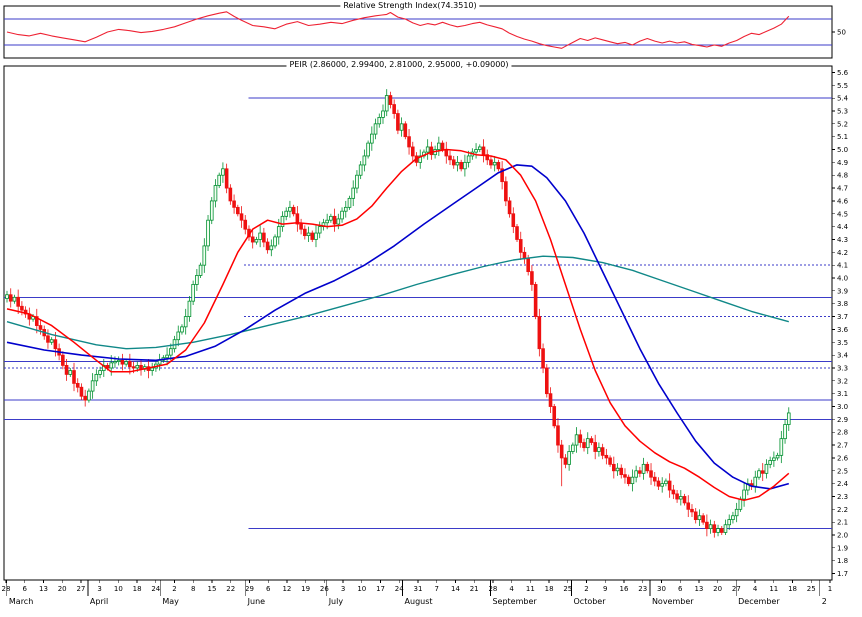  I want to click on svg-text: 16, so click(624, 589).